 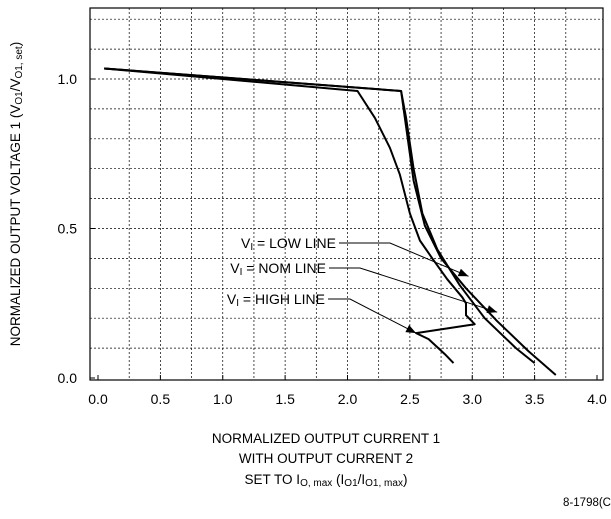 What do you see at coordinates (473, 399) in the screenshot?
I see `x-tick-label: 3.0` at bounding box center [473, 399].